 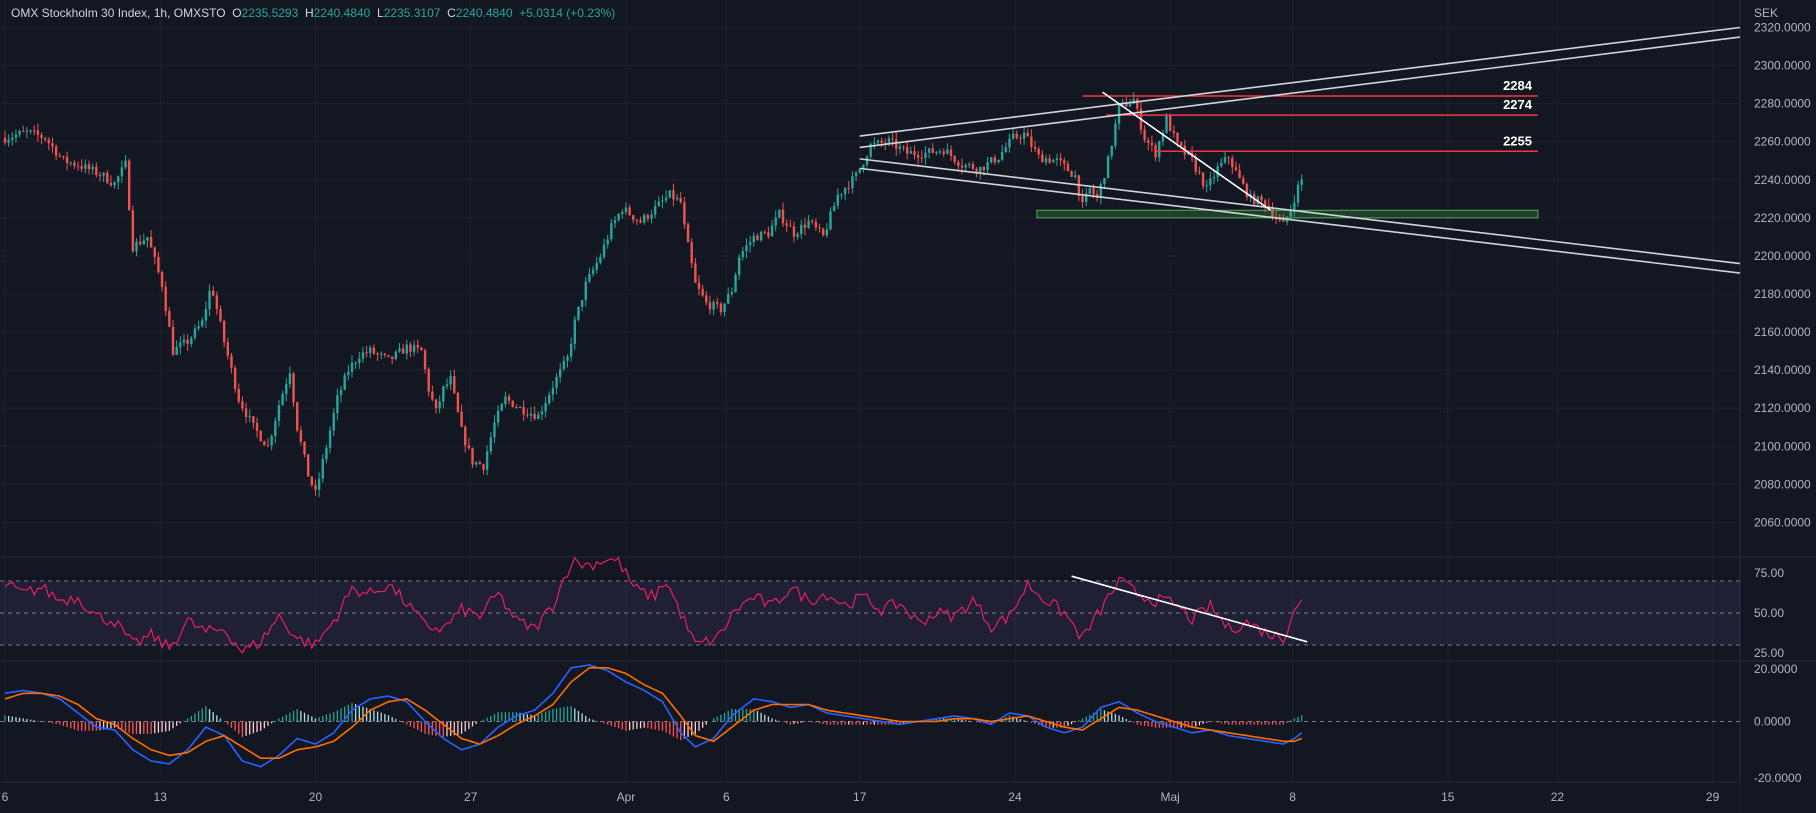 I want to click on trendlines, so click(x=1300, y=150).